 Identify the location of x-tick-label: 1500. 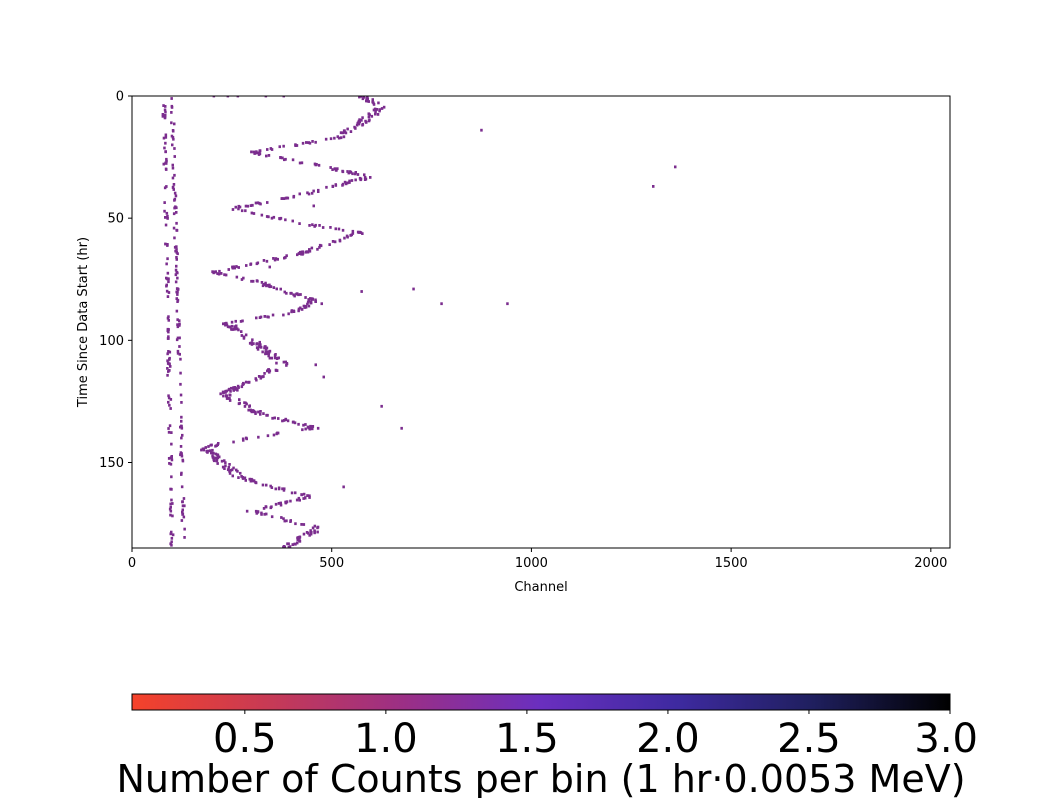
(731, 563).